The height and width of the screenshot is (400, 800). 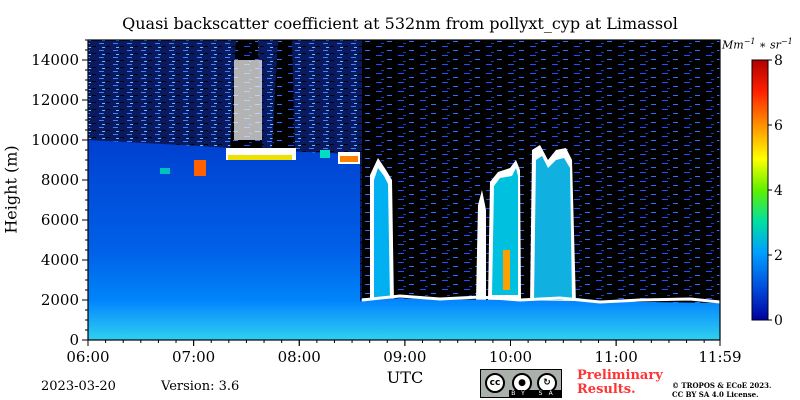 What do you see at coordinates (382, 234) in the screenshot?
I see `dust-column-1-core` at bounding box center [382, 234].